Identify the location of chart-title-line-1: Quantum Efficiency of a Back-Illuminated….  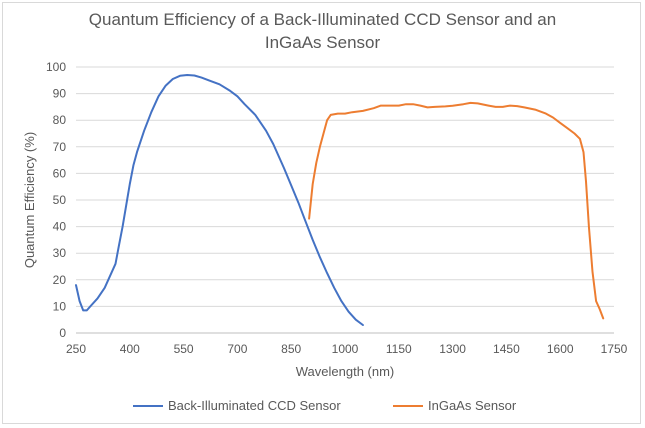
(322, 19).